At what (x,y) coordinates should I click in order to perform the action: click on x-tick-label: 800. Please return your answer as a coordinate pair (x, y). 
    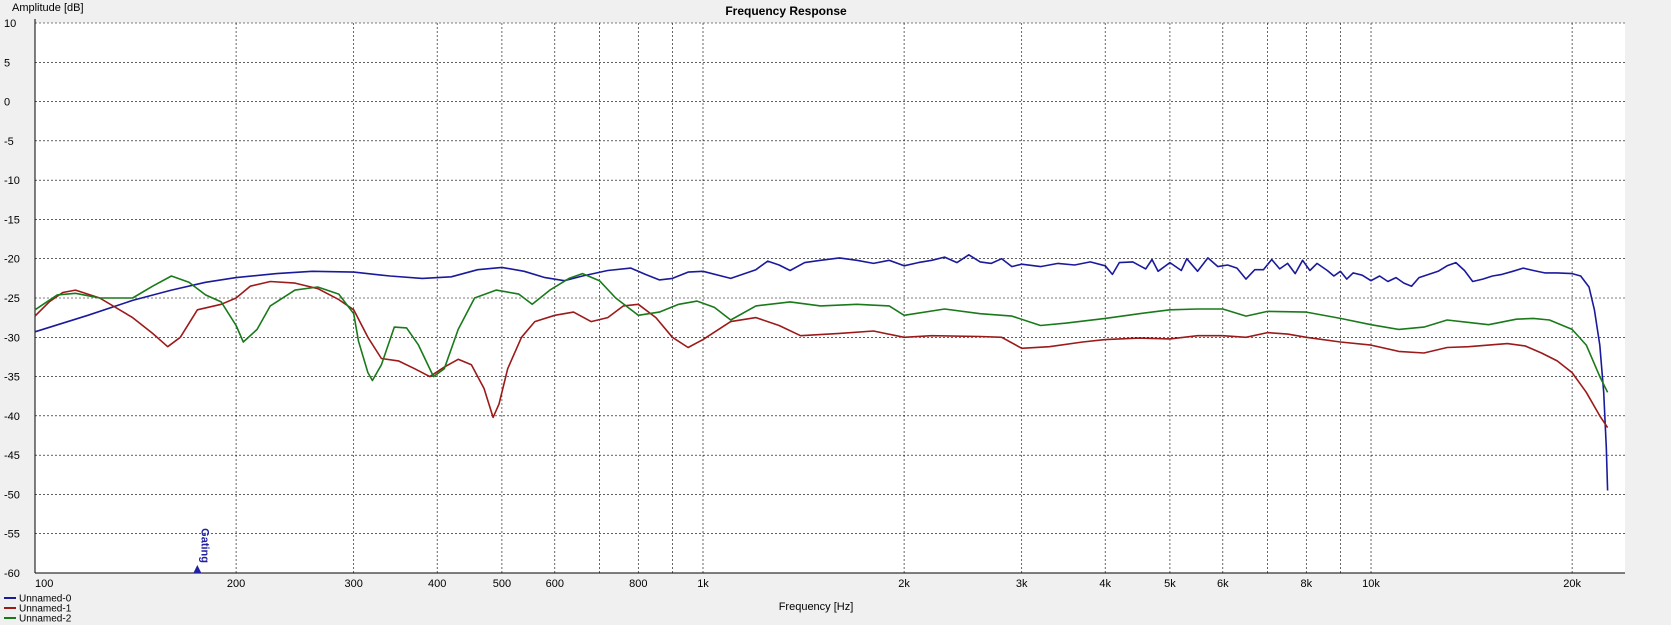
    Looking at the image, I should click on (638, 584).